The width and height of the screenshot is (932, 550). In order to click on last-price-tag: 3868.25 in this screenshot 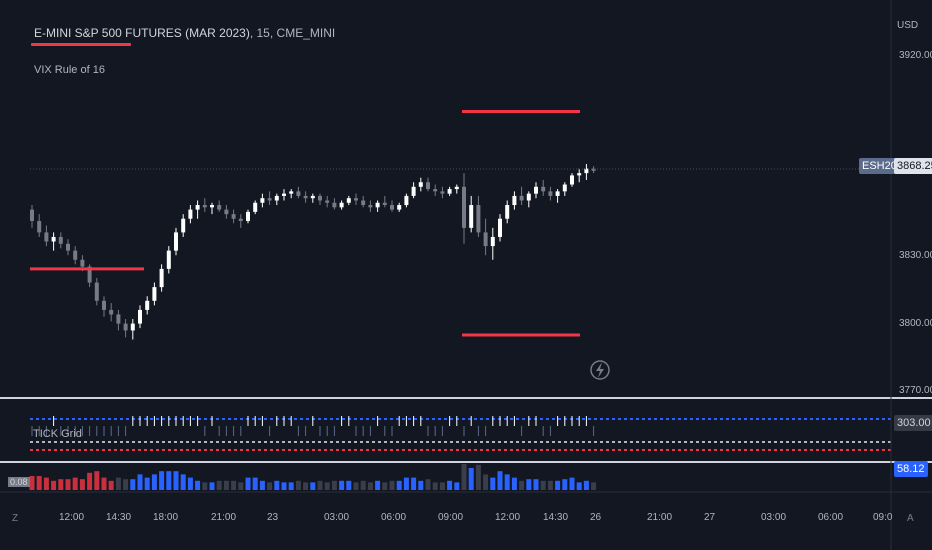, I will do `click(913, 166)`.